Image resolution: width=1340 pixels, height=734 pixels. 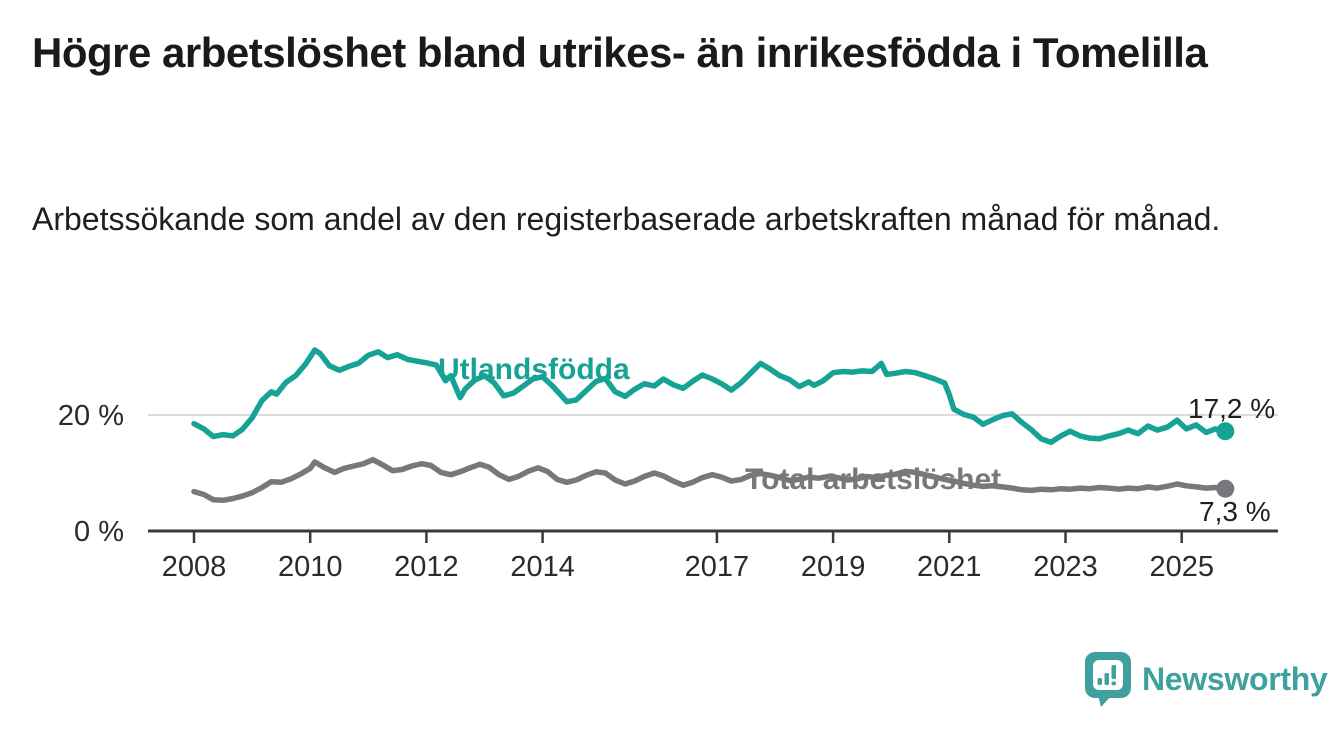 I want to click on x-tick-label: 2014, so click(x=542, y=567).